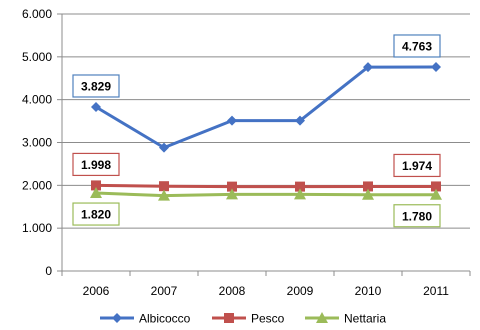 Image resolution: width=480 pixels, height=330 pixels. I want to click on y-tick-label: 3.000, so click(37, 143).